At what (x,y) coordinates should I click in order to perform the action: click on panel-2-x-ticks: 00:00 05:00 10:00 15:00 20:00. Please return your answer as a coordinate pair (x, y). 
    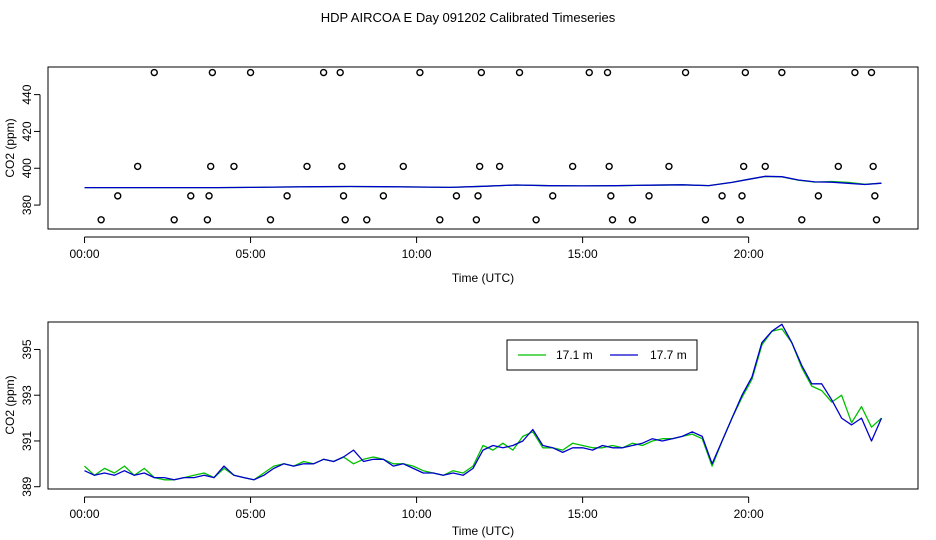
    Looking at the image, I should click on (417, 508).